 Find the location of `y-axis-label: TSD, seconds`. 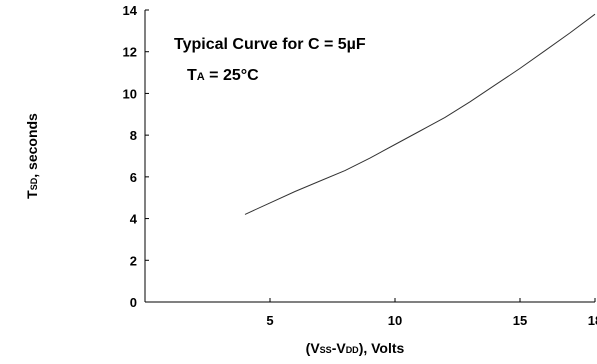

y-axis-label: TSD, seconds is located at coordinates (32, 156).